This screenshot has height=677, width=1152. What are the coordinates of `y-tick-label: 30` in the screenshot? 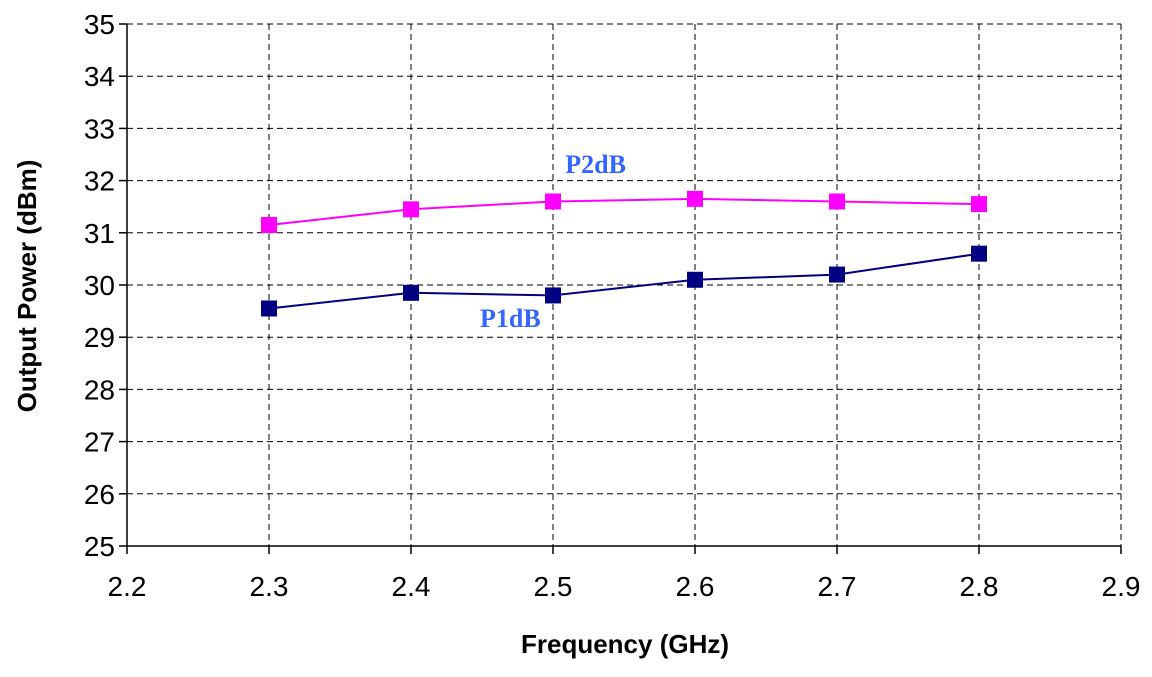 It's located at (99, 285).